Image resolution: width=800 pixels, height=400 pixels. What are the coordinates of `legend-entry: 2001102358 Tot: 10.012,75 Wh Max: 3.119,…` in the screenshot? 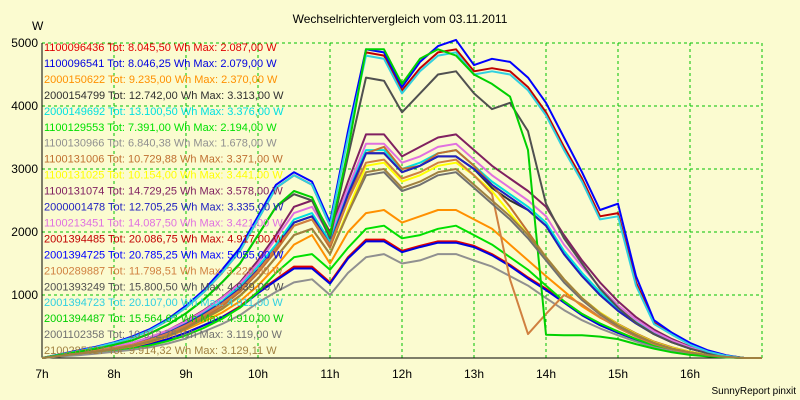 It's located at (163, 335).